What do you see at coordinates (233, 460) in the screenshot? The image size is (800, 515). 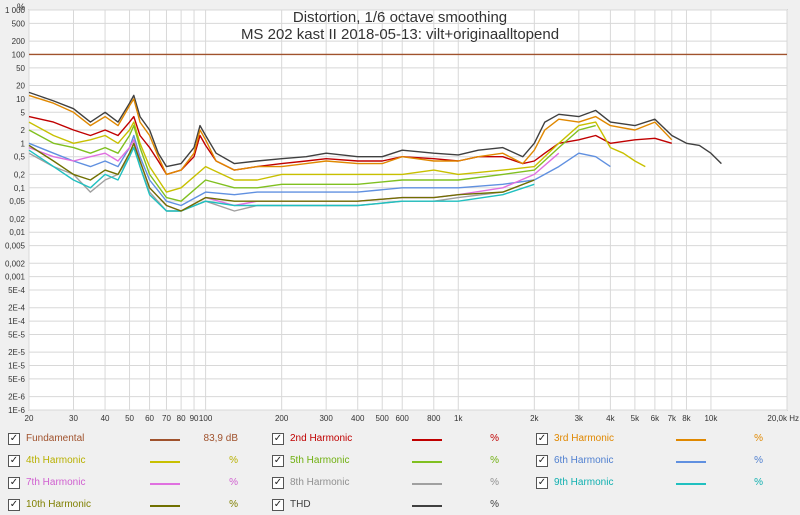 I see `legend-value-4th-harmonic: %` at bounding box center [233, 460].